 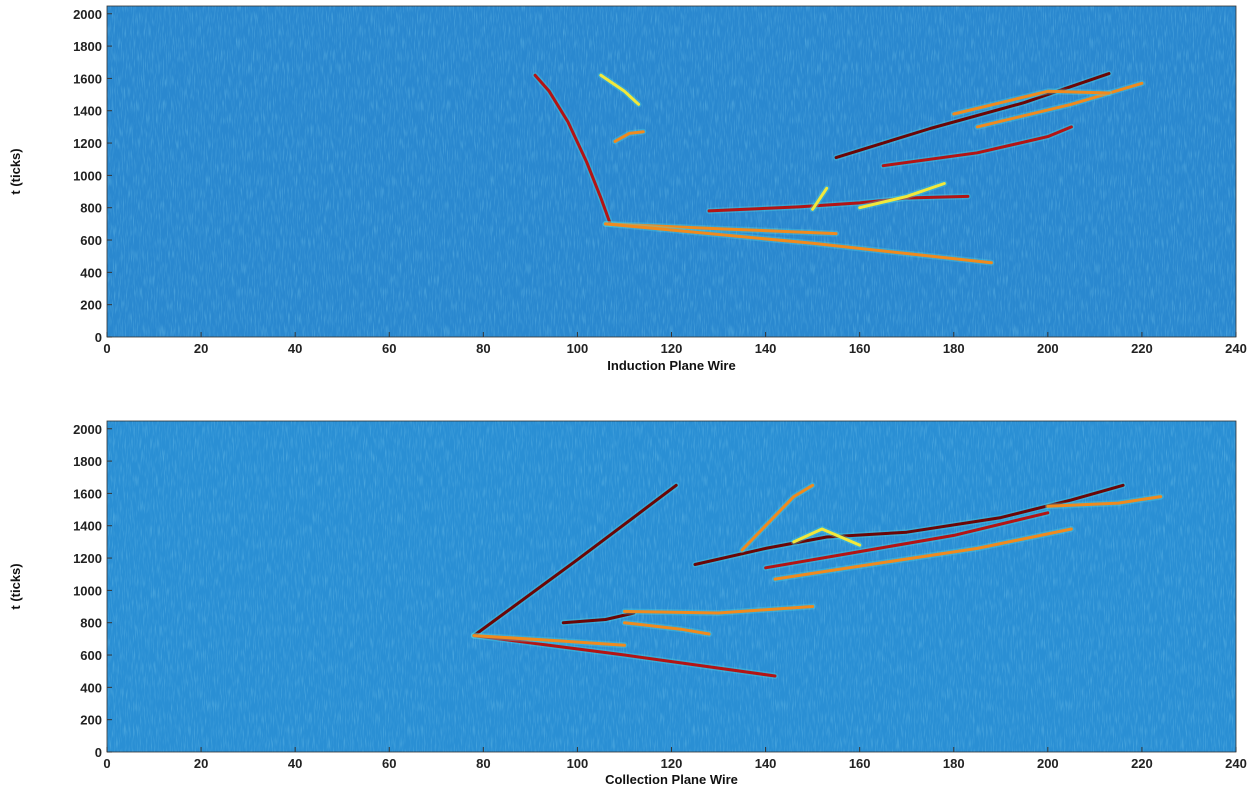 What do you see at coordinates (671, 779) in the screenshot?
I see `x-axis-label: Collection Plane Wire` at bounding box center [671, 779].